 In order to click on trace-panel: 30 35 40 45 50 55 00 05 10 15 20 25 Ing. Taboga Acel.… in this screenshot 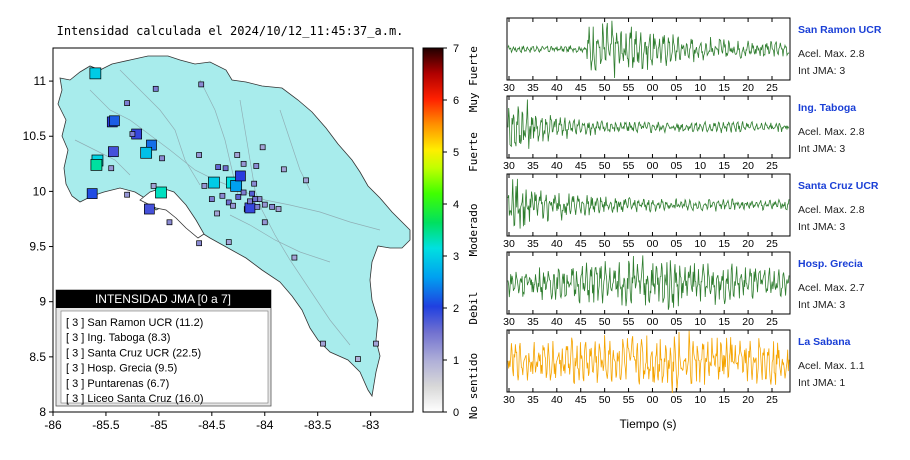, I will do `click(684, 133)`.